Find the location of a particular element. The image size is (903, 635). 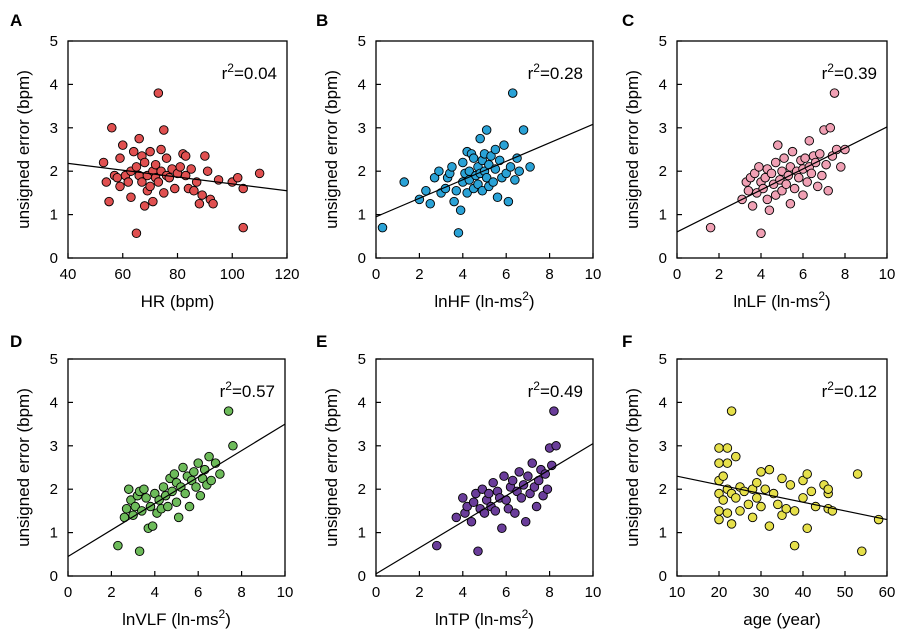

r-squared-sup: 2 is located at coordinates (536, 386).